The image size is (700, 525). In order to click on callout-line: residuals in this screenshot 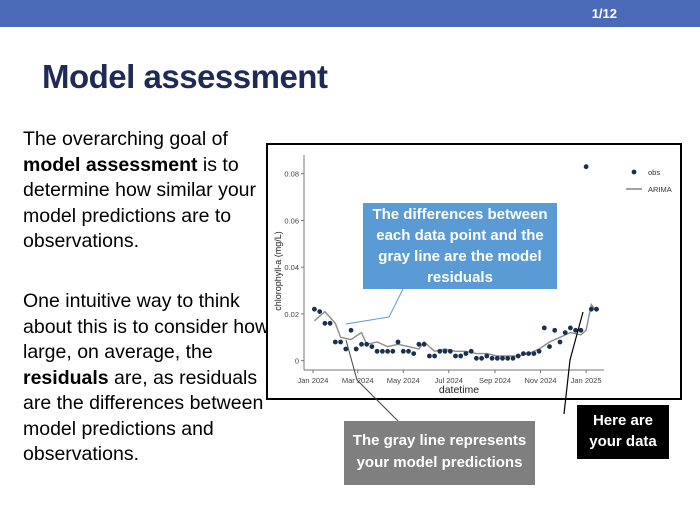, I will do `click(460, 277)`.